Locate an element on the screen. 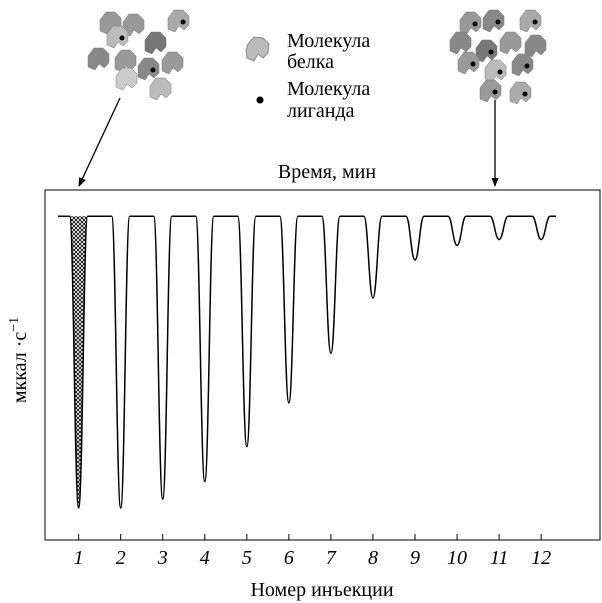 The height and width of the screenshot is (603, 602). y-axis-label: мккал ·с−1 is located at coordinates (19, 360).